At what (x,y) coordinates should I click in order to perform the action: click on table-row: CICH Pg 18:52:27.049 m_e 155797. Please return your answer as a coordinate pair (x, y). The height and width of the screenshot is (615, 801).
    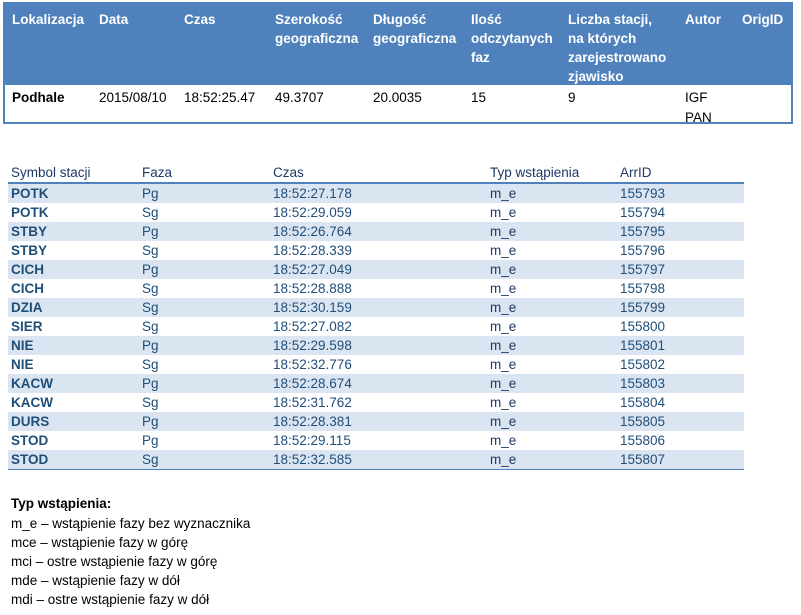
    Looking at the image, I should click on (376, 269).